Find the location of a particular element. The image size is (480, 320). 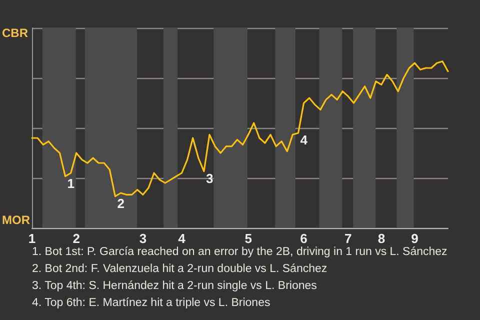

x-tick-label: 4 is located at coordinates (182, 238).